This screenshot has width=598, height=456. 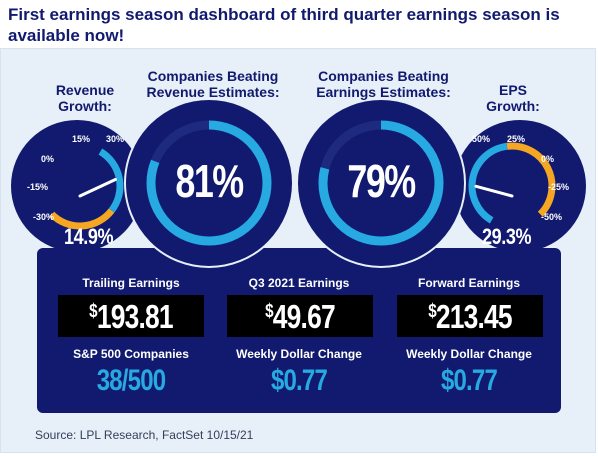 I want to click on revenue-tick-neg15: -15%, so click(x=38, y=187).